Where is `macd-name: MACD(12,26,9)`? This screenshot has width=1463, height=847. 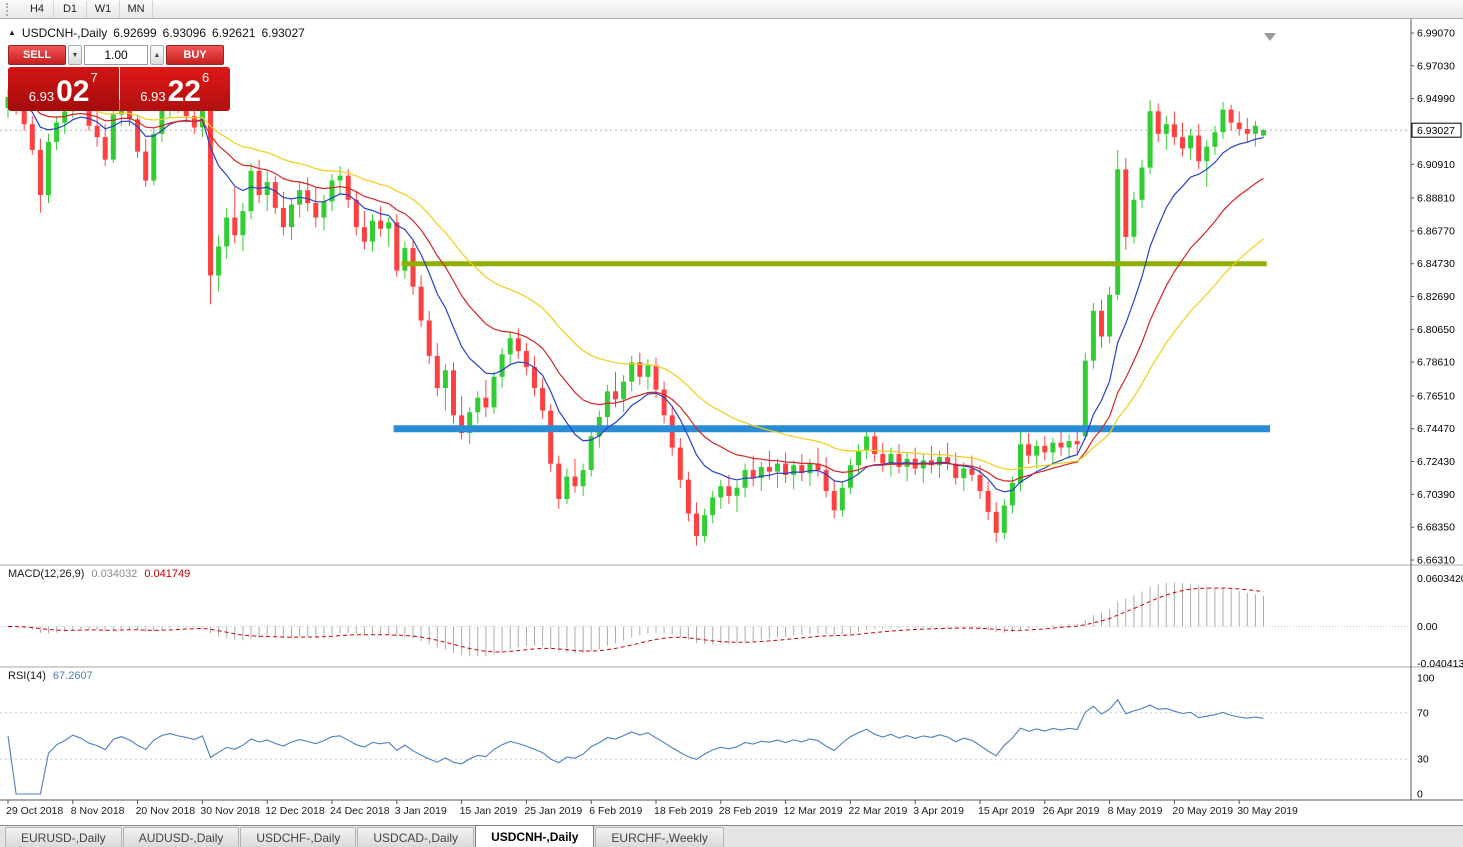 macd-name: MACD(12,26,9) is located at coordinates (46, 574).